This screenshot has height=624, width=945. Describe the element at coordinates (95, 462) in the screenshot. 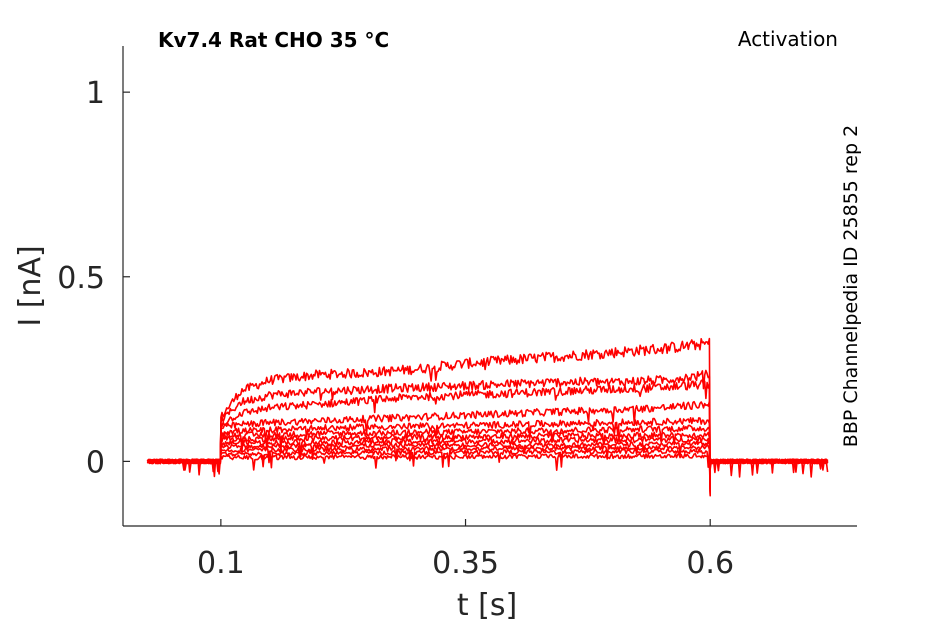

I see `y-tick-label: 0` at that location.